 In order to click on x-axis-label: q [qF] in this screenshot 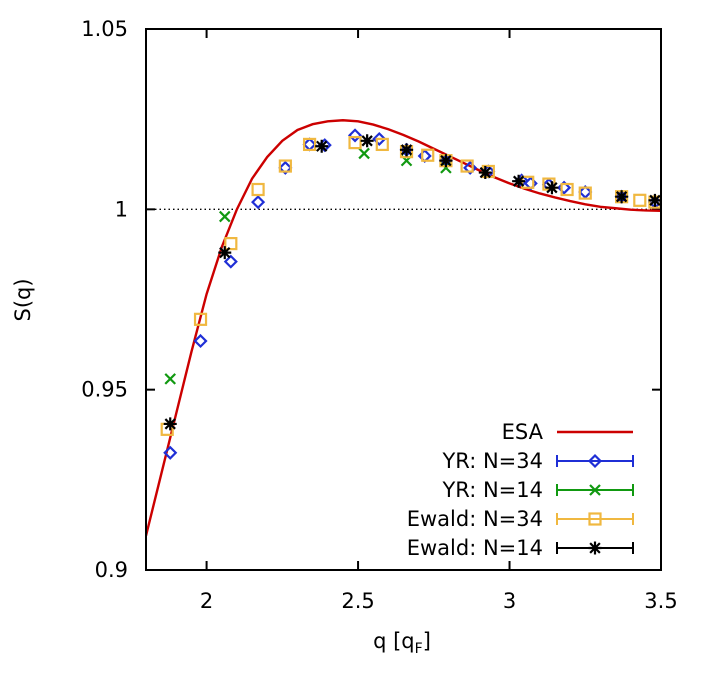, I will do `click(402, 643)`.